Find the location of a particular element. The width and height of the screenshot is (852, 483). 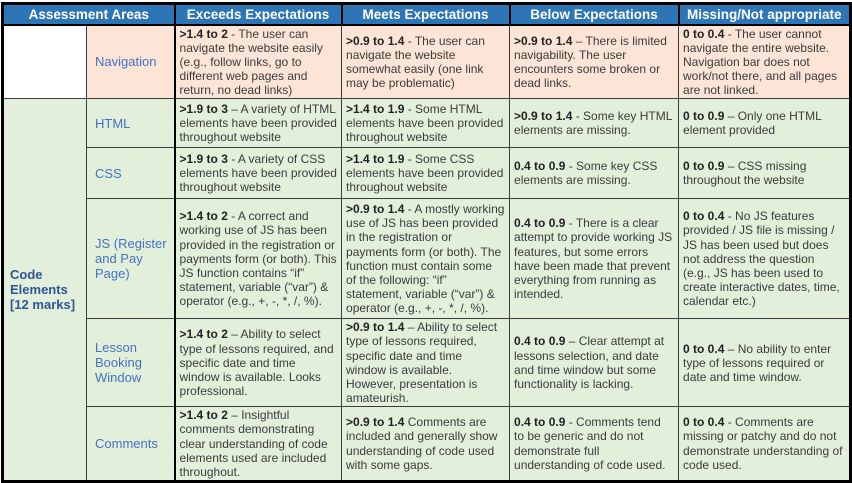

criterion-text: - Some key HTML elements are missing. is located at coordinates (593, 123).